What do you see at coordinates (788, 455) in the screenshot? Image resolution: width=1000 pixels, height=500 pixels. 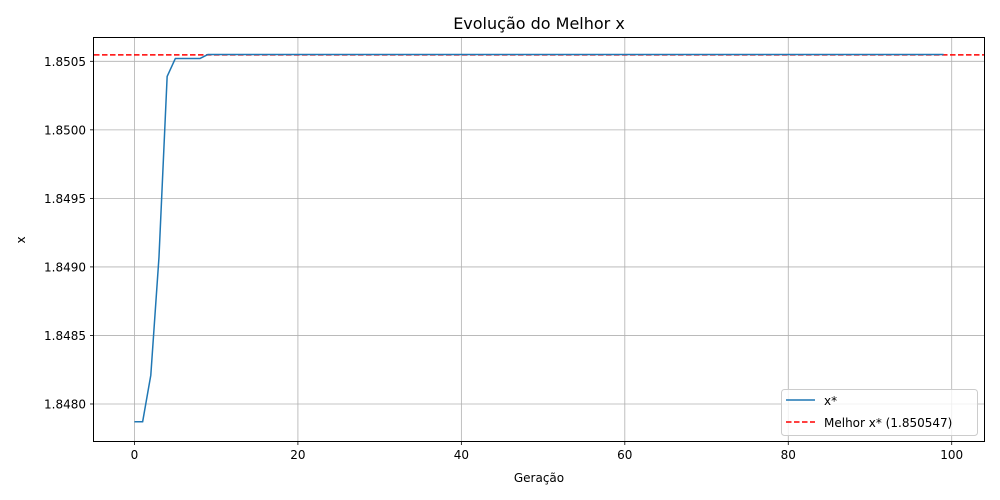 I see `x-tick-label: 80` at bounding box center [788, 455].